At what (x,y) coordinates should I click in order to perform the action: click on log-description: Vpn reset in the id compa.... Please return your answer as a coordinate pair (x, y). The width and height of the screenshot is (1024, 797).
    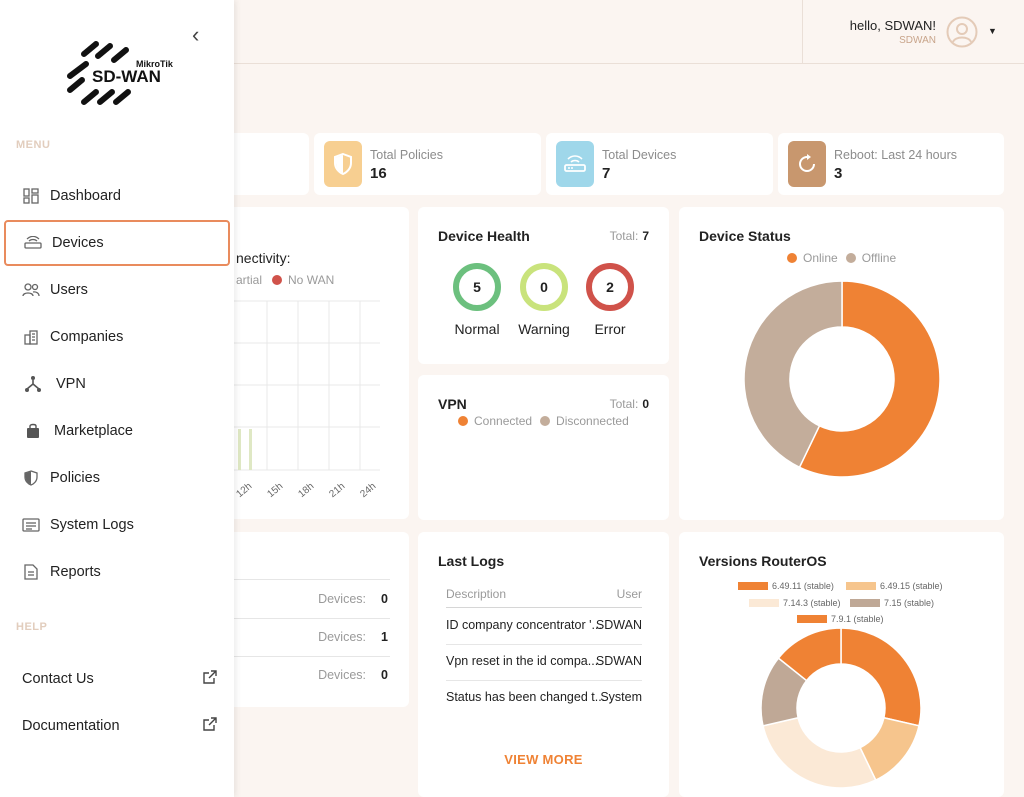
    Looking at the image, I should click on (522, 661).